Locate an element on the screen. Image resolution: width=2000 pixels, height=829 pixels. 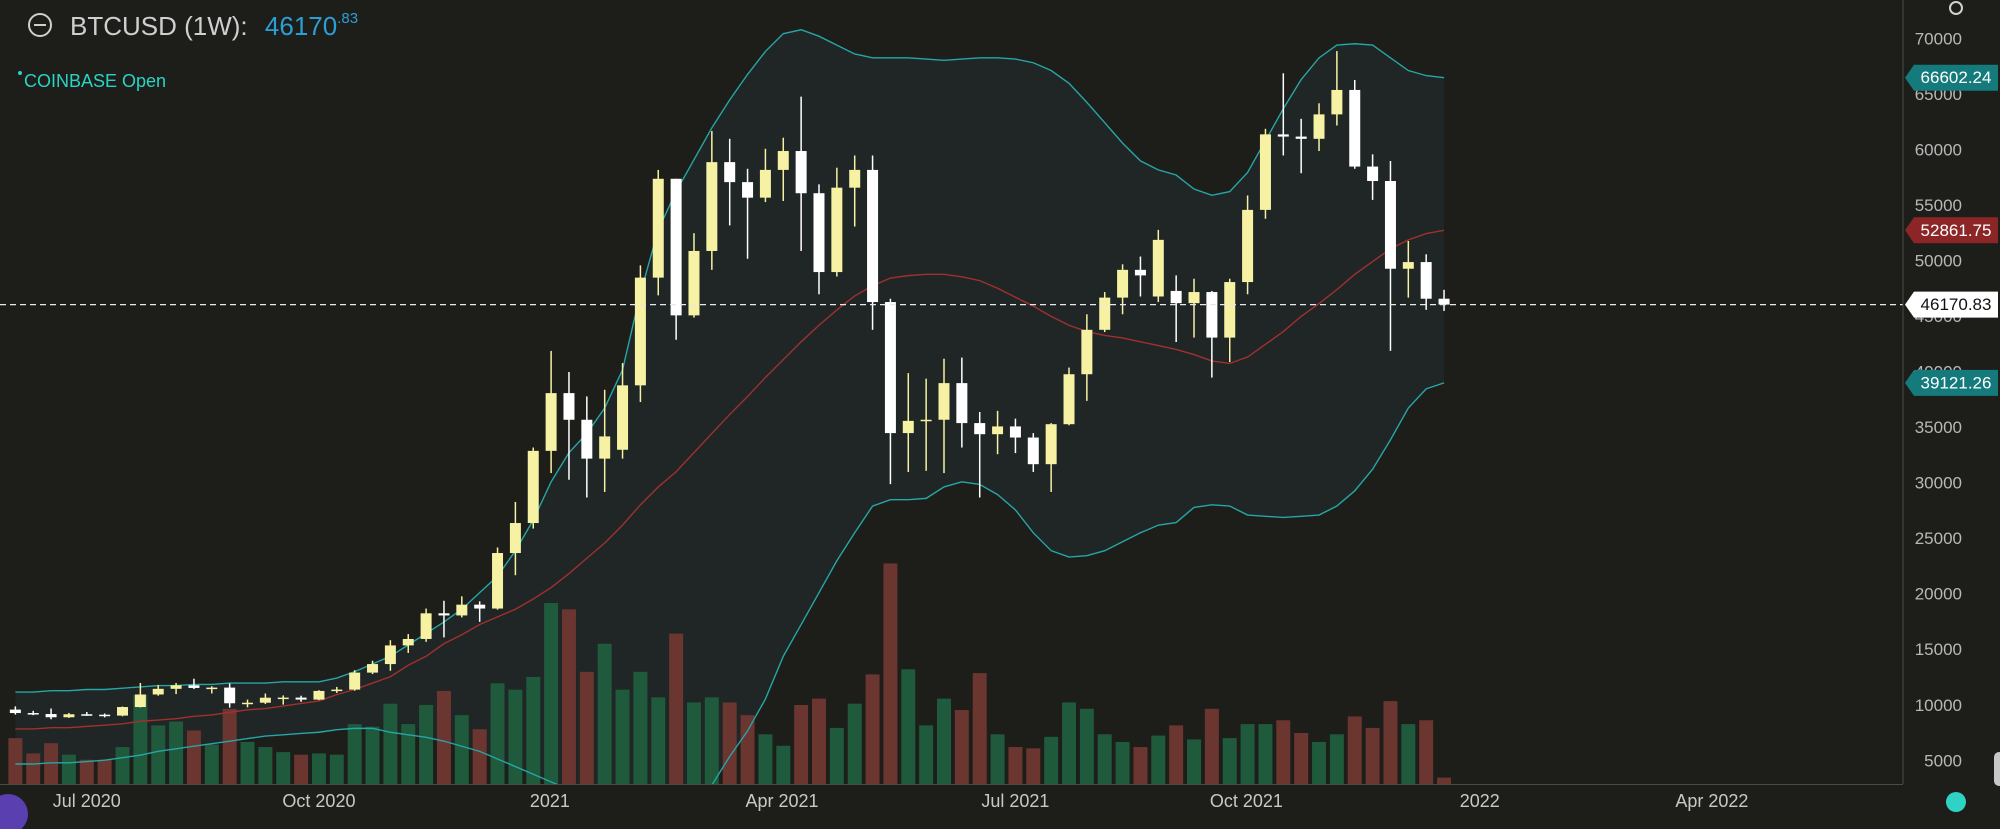
logo-button is located at coordinates (14, 811).